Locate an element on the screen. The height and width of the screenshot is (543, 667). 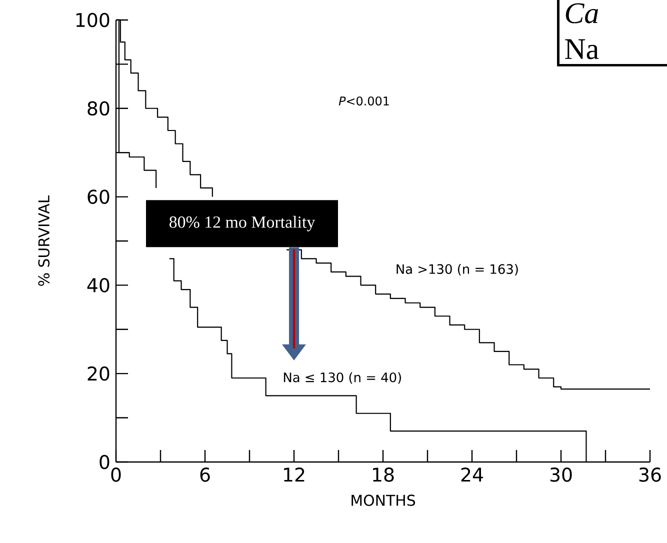
x-tick-label: 6 is located at coordinates (205, 475).